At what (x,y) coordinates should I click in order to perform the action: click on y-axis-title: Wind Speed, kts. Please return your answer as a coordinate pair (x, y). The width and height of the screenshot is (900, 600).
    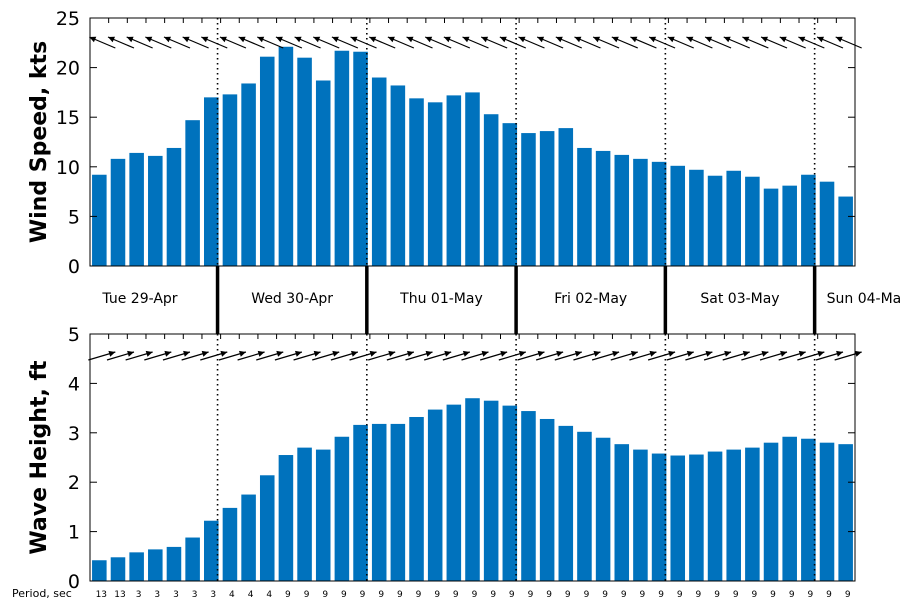
    Looking at the image, I should click on (39, 142).